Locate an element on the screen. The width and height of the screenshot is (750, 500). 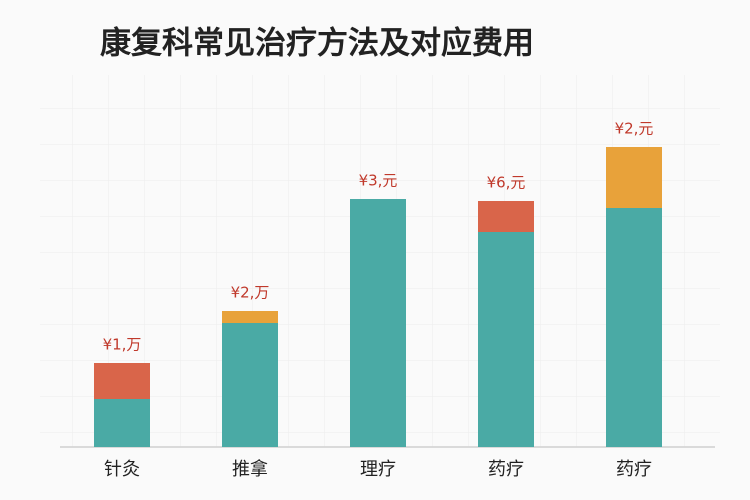
bar-label: ¥1,万 is located at coordinates (122, 345).